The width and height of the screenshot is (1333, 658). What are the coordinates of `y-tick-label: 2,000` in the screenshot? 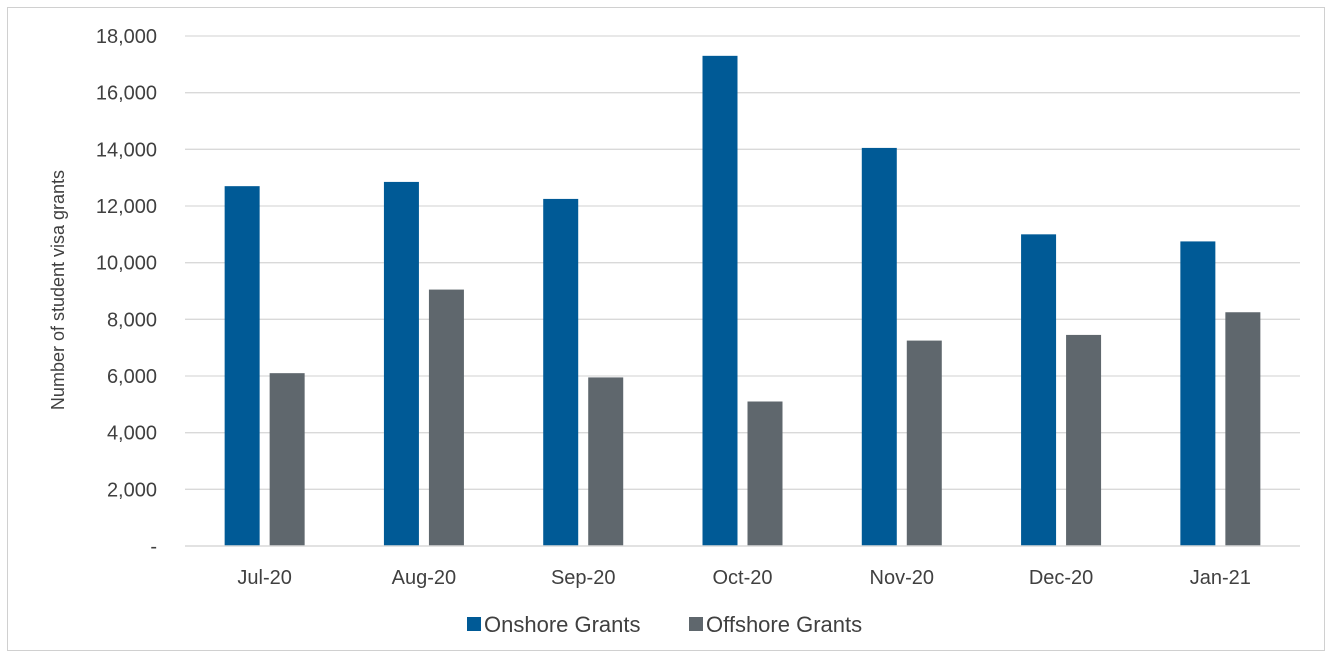 It's located at (132, 490).